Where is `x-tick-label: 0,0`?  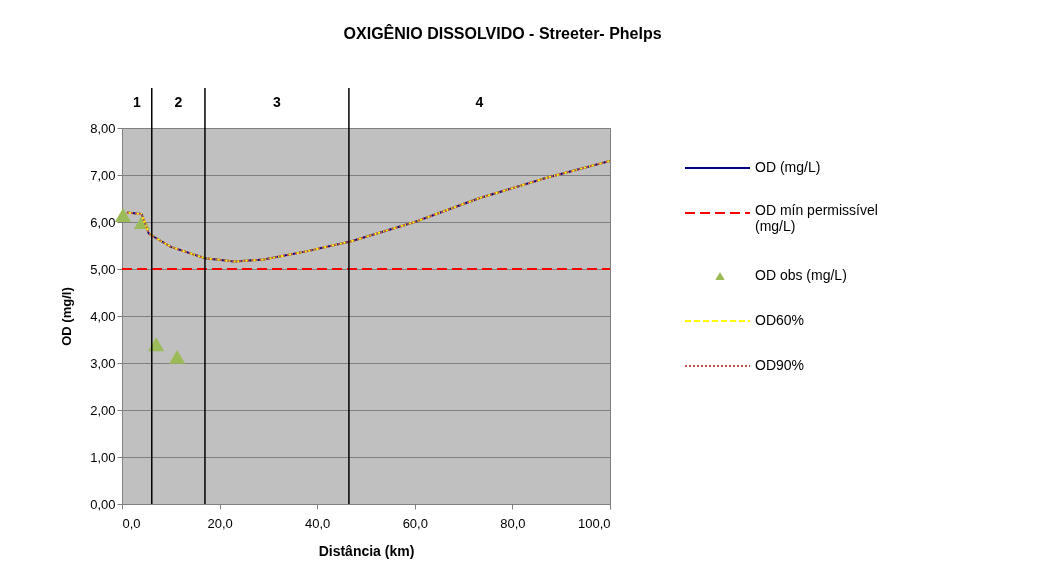
x-tick-label: 0,0 is located at coordinates (131, 523).